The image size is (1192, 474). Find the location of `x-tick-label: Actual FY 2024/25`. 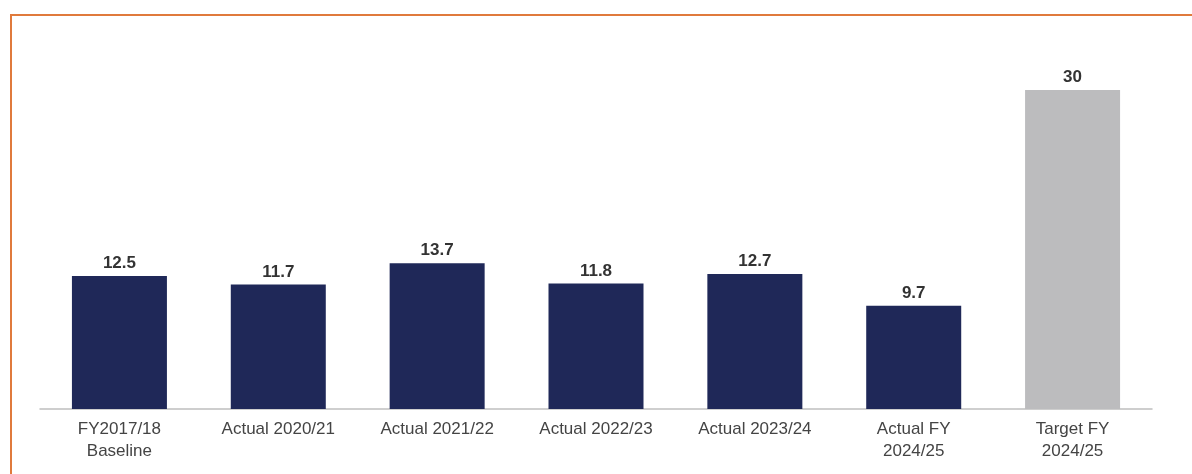

x-tick-label: Actual FY 2024/25 is located at coordinates (913, 439).